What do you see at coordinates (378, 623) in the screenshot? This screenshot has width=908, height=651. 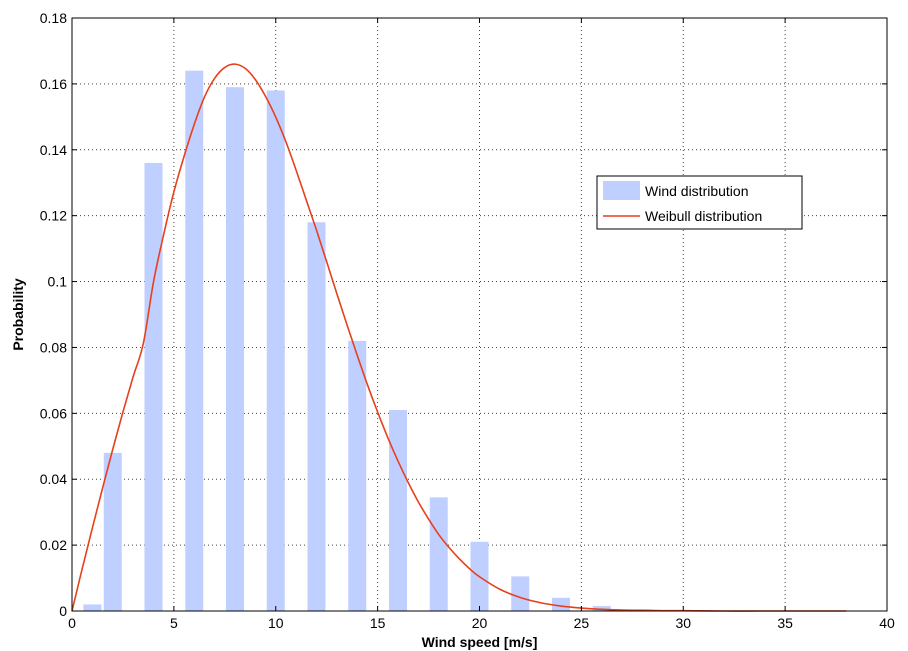 I see `x-tick-label: 15` at bounding box center [378, 623].